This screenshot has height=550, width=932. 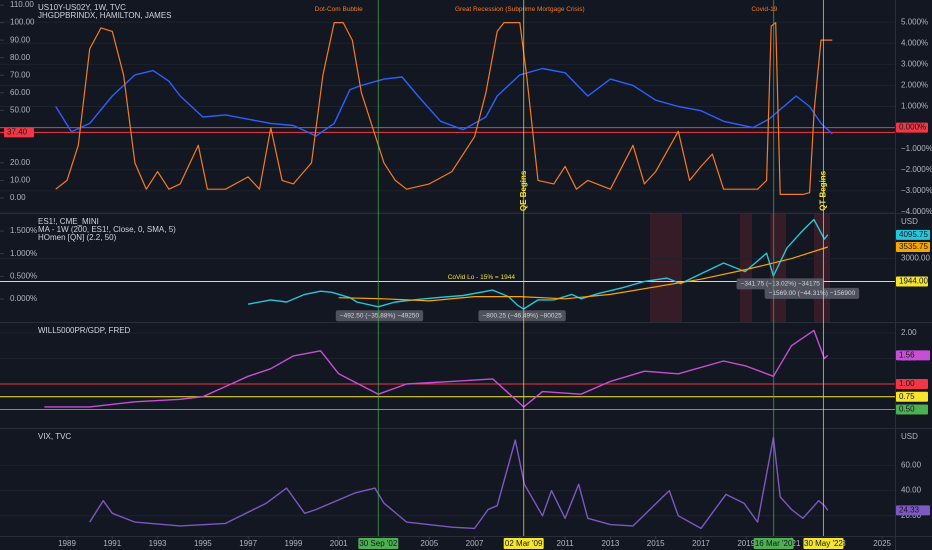 What do you see at coordinates (20, 57) in the screenshot?
I see `y2-tick-label: 80.00` at bounding box center [20, 57].